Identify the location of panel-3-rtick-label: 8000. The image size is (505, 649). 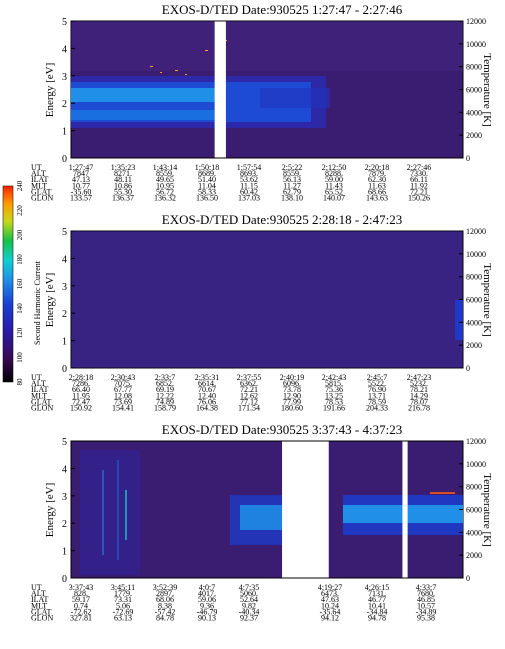
(474, 487).